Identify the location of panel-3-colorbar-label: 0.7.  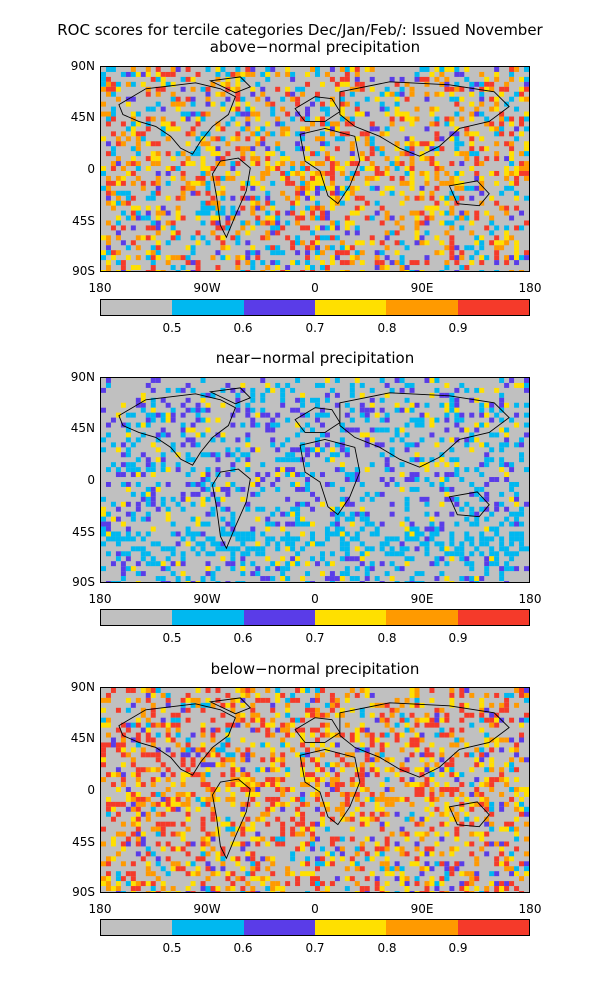
(315, 948).